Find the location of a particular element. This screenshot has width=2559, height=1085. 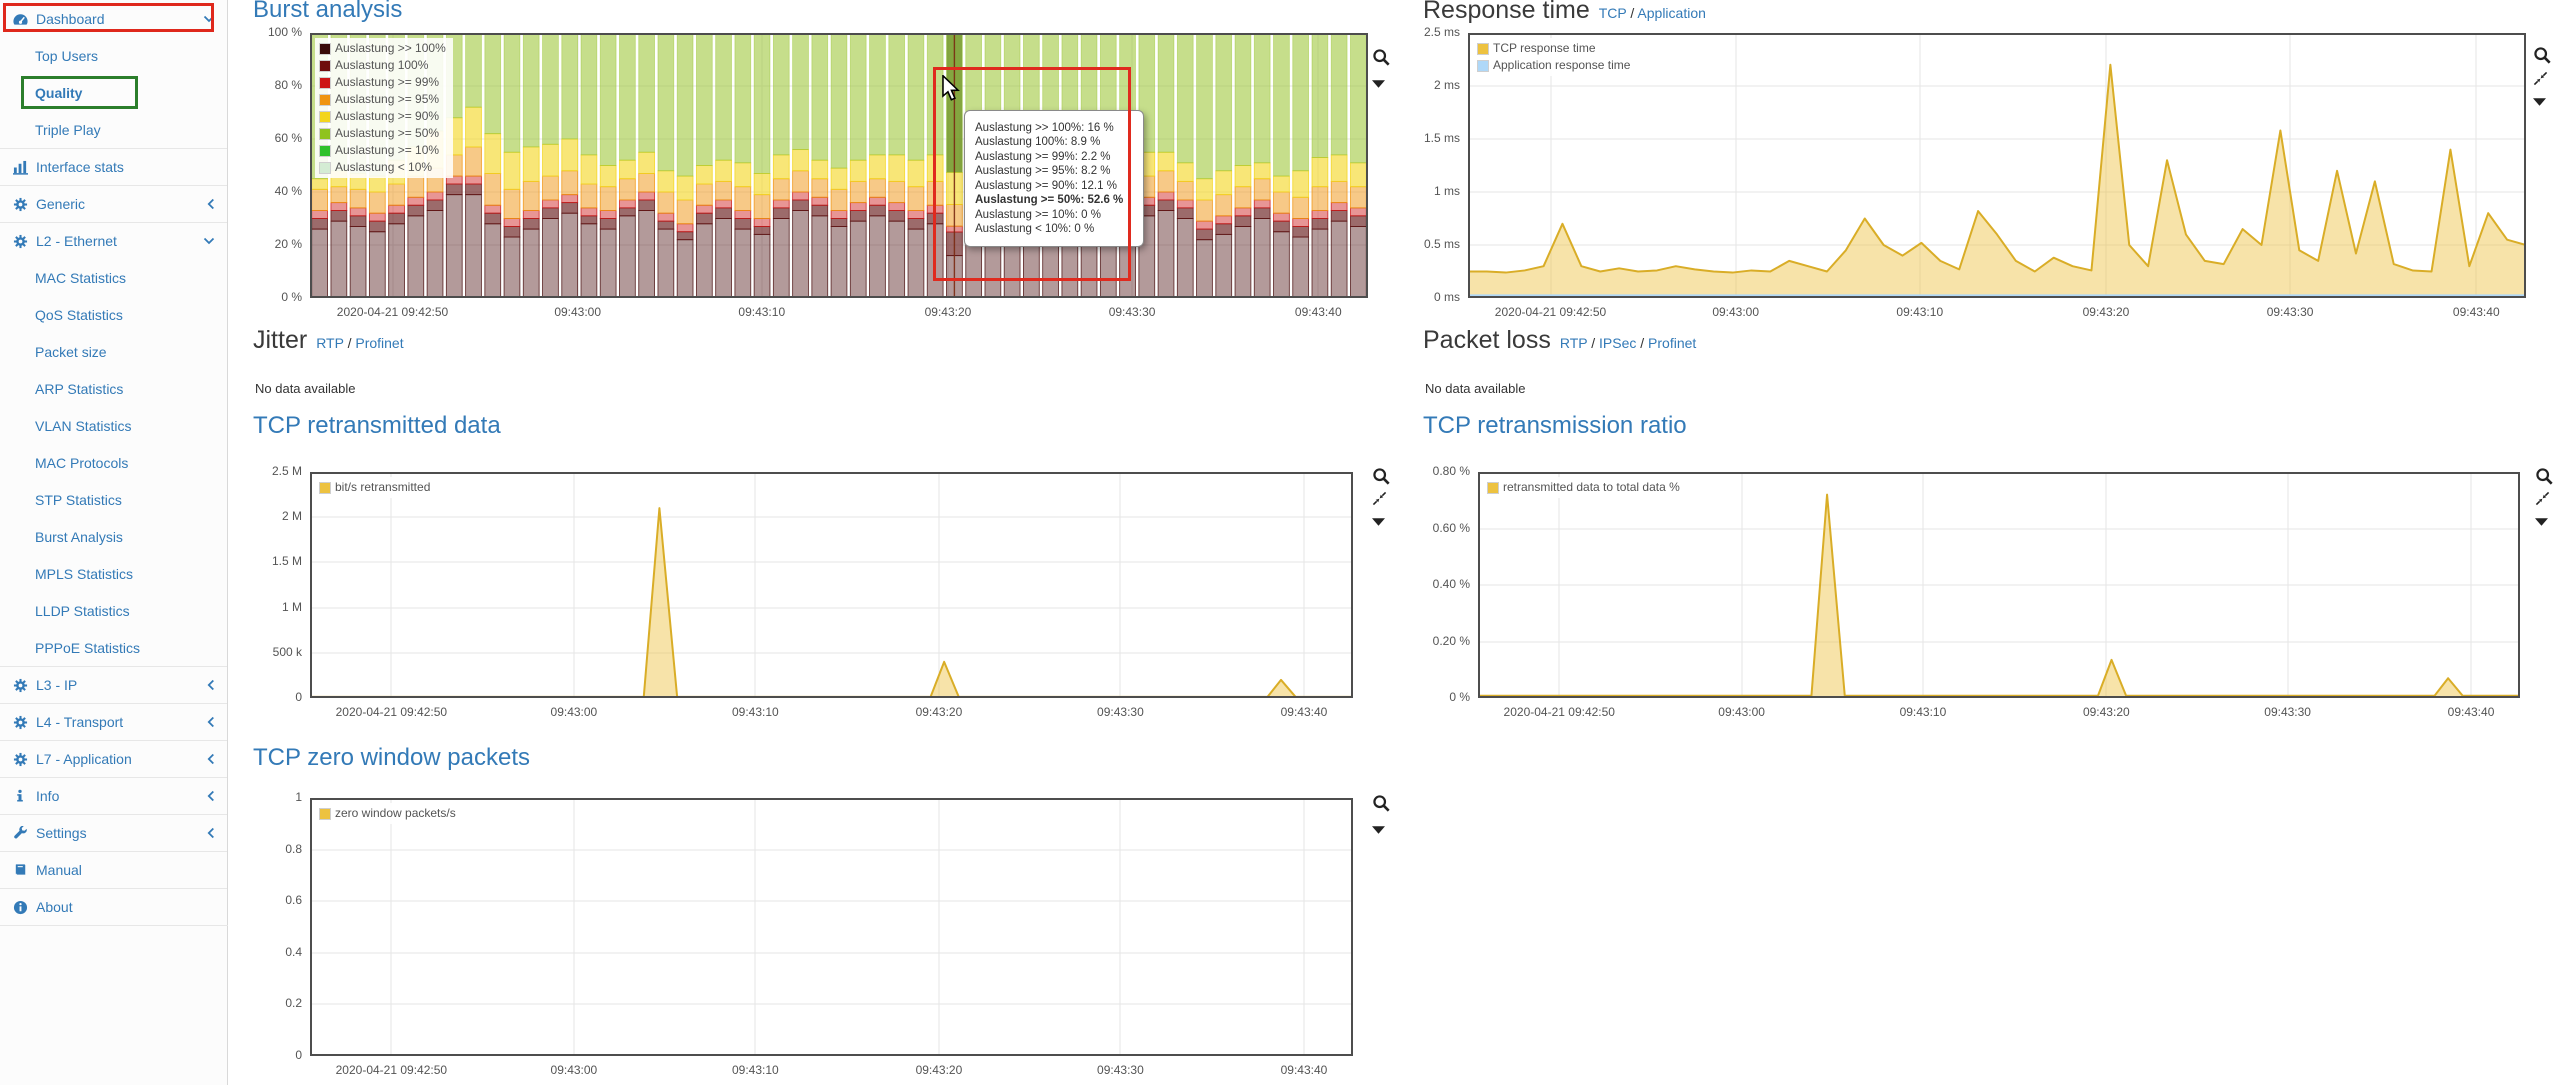

sidebar-item-dashboard: Dashboard is located at coordinates (113, 18).